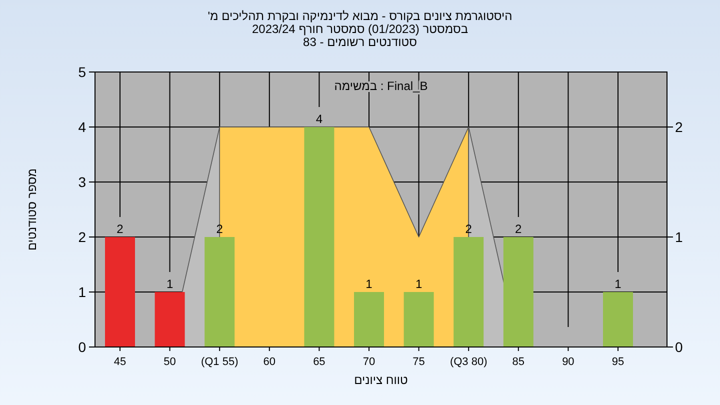 The width and height of the screenshot is (720, 405). I want to click on x-tick-label: 70, so click(369, 362).